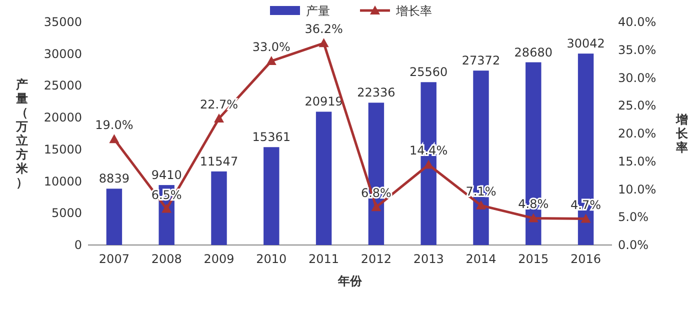 The width and height of the screenshot is (698, 325). Describe the element at coordinates (66, 213) in the screenshot. I see `y-tick-label: 5000` at that location.